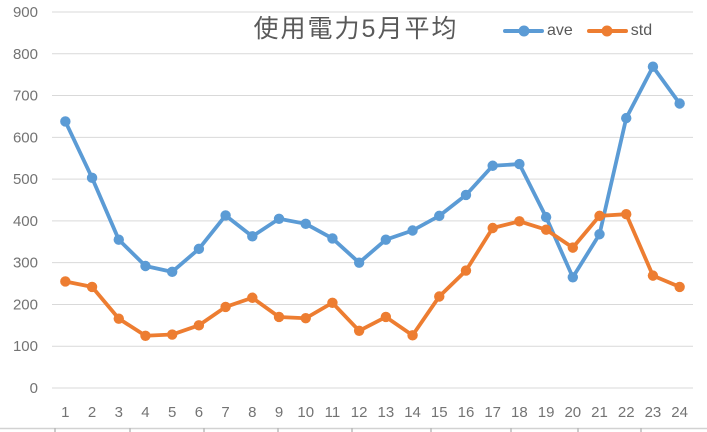 The image size is (707, 432). Describe the element at coordinates (439, 412) in the screenshot. I see `x-tick-label: 15` at that location.